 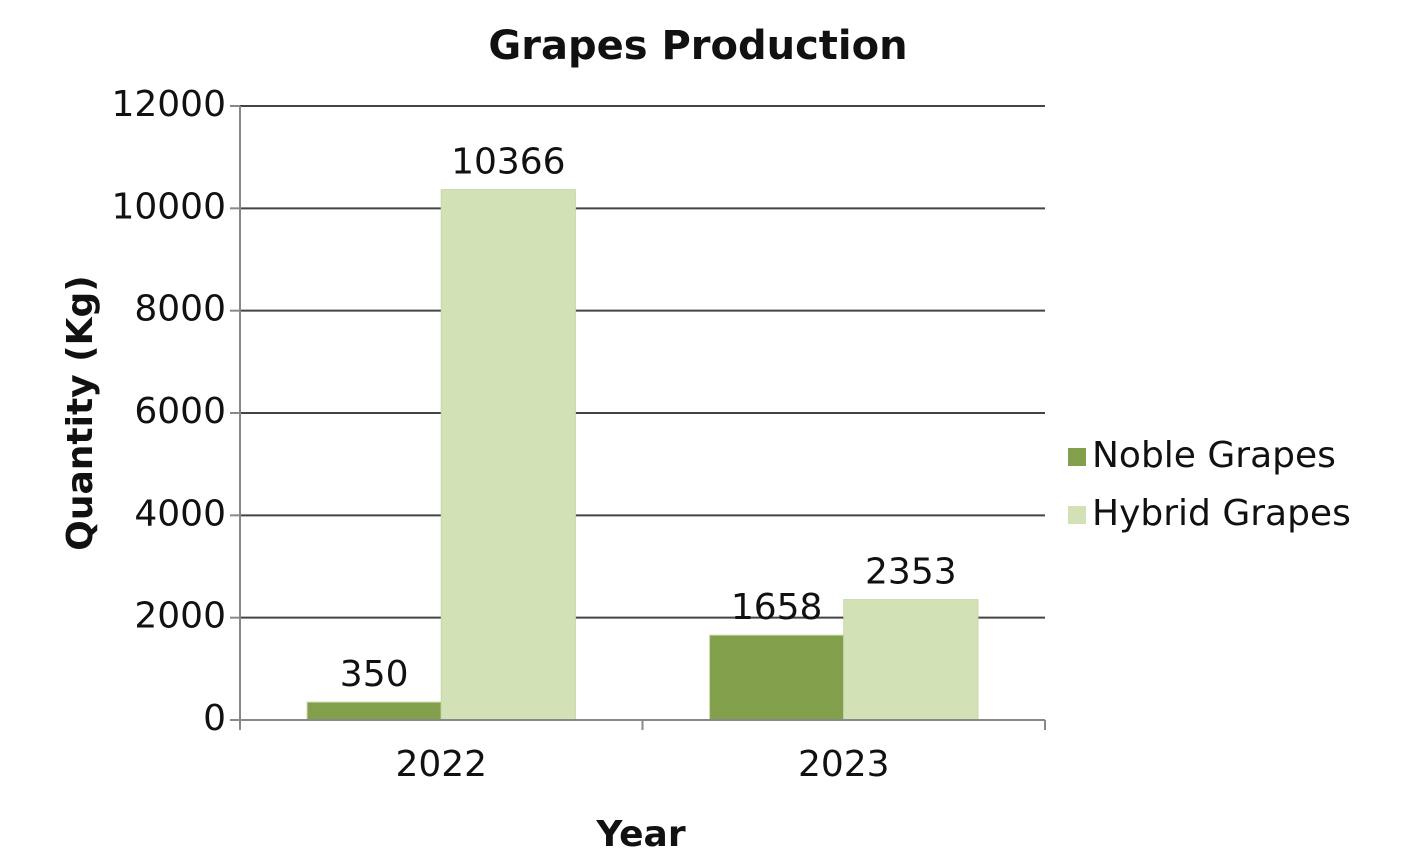 What do you see at coordinates (180, 309) in the screenshot?
I see `y-tick-label: 8000` at bounding box center [180, 309].